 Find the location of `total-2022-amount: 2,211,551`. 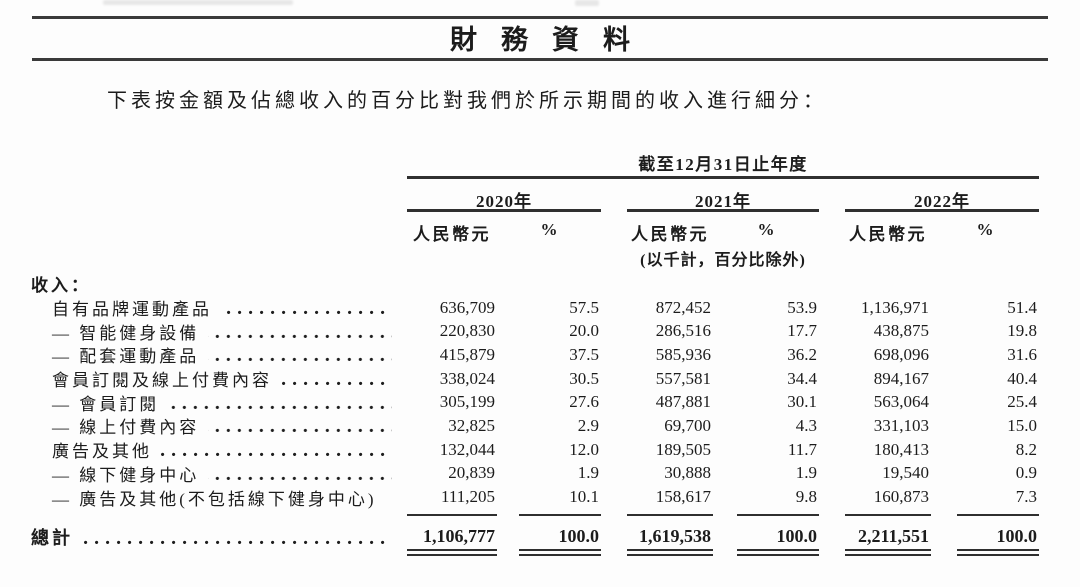

total-2022-amount: 2,211,551 is located at coordinates (893, 536).